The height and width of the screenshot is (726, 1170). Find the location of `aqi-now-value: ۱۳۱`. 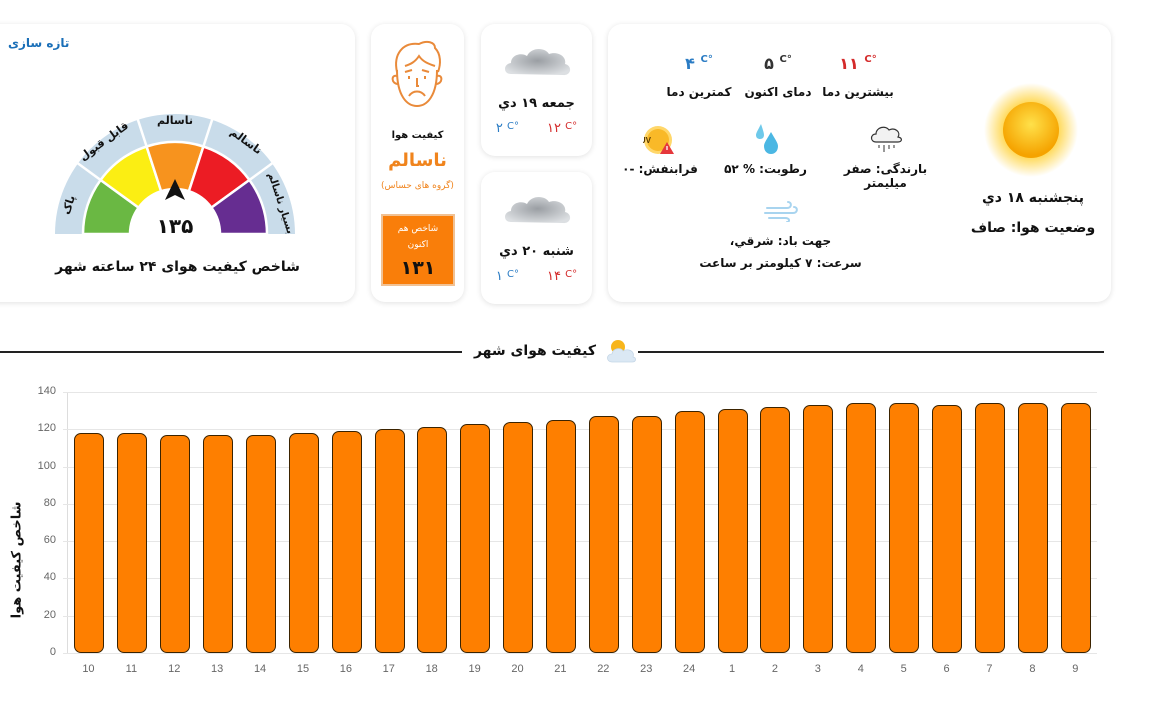

aqi-now-value: ۱۳۱ is located at coordinates (418, 268).